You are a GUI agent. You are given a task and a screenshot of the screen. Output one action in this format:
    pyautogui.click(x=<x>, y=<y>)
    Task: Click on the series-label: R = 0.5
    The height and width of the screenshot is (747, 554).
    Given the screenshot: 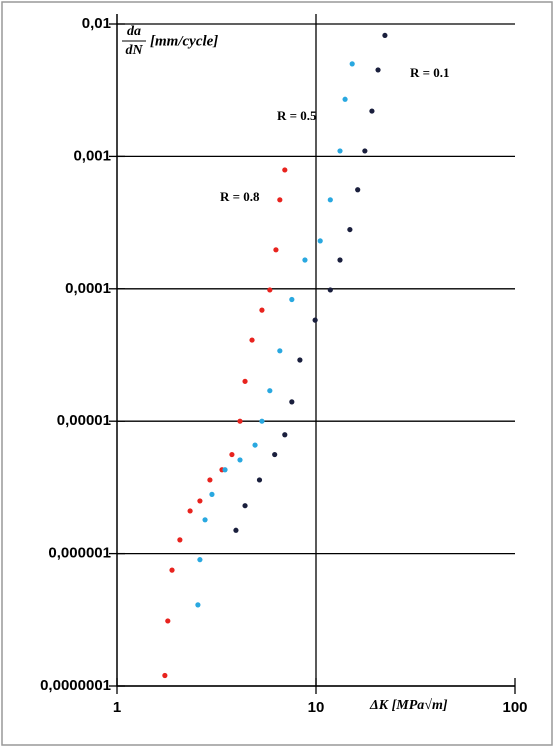 What is the action you would take?
    pyautogui.click(x=297, y=115)
    